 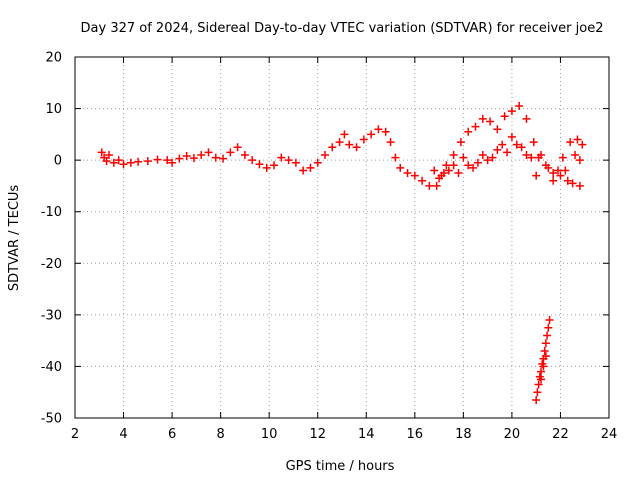 I want to click on x-tick-label: 6, so click(x=172, y=434).